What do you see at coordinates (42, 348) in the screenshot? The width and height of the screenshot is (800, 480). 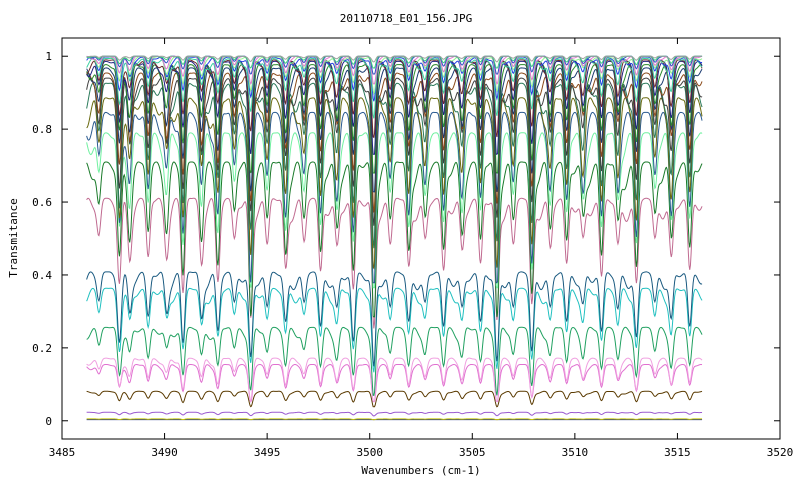 I see `y-tick-label: 0.2` at bounding box center [42, 348].